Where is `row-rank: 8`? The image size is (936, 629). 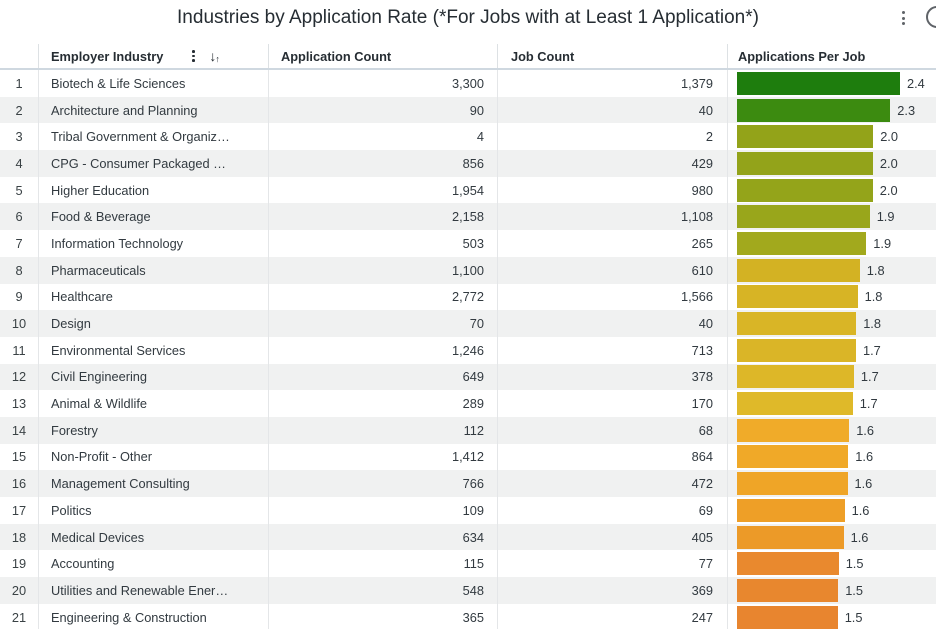
row-rank: 8 is located at coordinates (19, 270).